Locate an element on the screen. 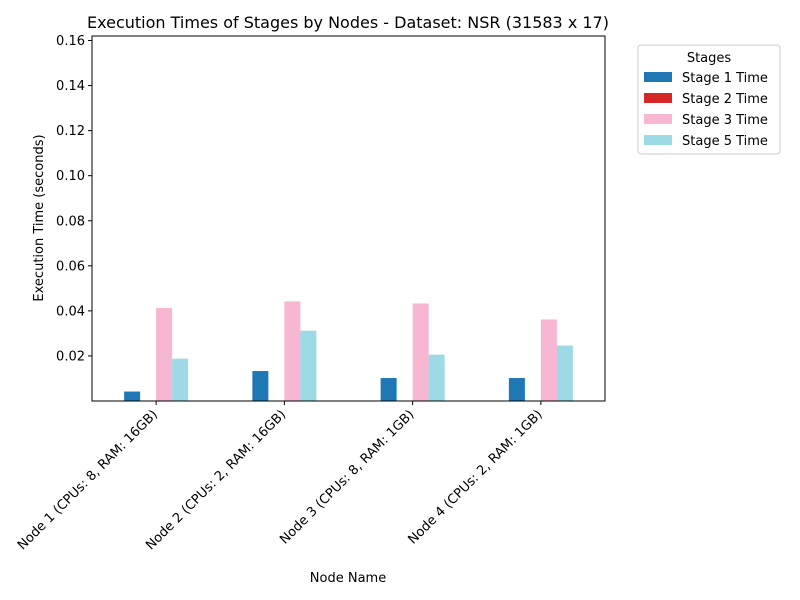 This screenshot has width=800, height=600. y-tick-label-1: 0.02 is located at coordinates (70, 356).